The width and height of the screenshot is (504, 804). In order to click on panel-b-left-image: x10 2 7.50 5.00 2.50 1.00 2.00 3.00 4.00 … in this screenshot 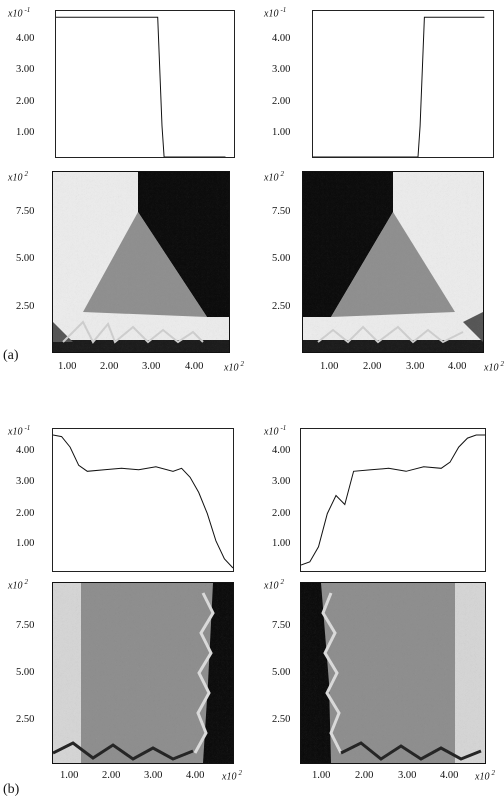, I will do `click(128, 680)`.